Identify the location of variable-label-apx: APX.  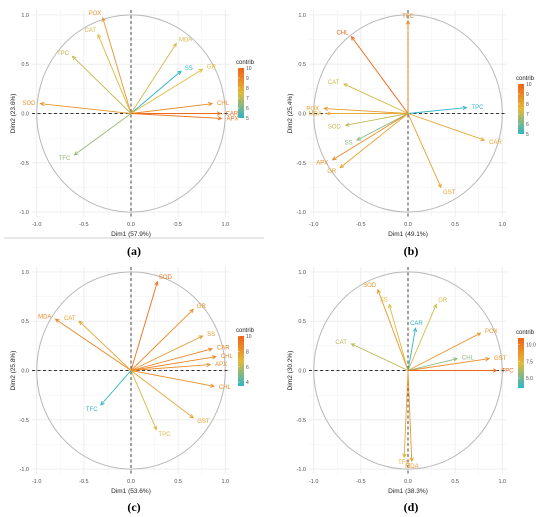
(221, 365).